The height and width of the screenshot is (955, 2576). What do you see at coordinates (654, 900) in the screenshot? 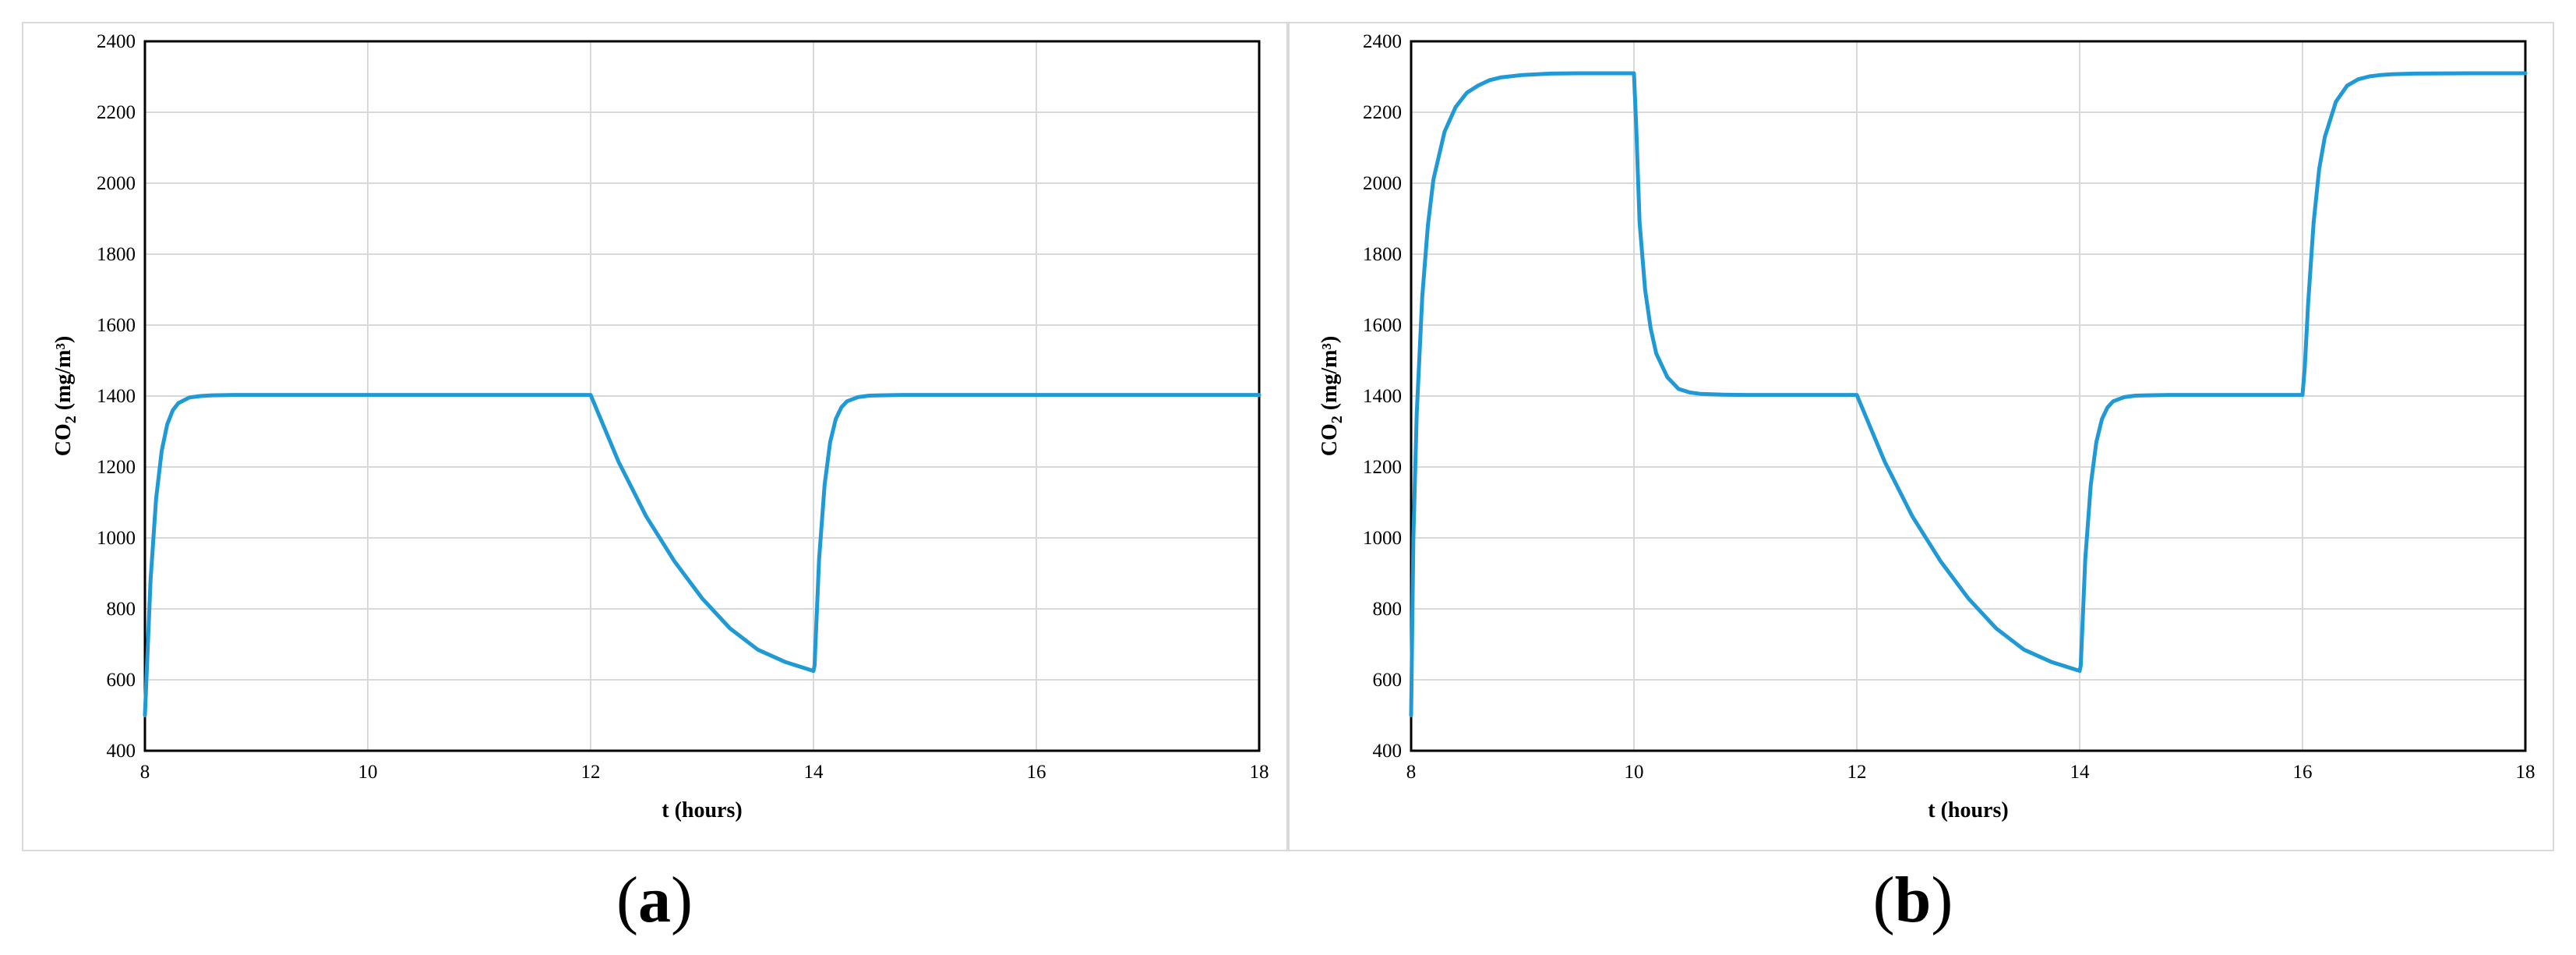
I see `caption-a: (a)` at bounding box center [654, 900].